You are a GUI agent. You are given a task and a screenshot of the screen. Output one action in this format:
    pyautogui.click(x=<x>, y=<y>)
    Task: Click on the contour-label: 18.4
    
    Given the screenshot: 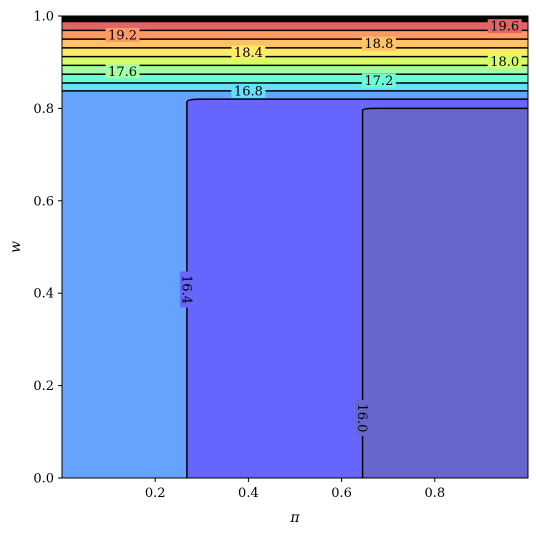 What is the action you would take?
    pyautogui.click(x=248, y=53)
    